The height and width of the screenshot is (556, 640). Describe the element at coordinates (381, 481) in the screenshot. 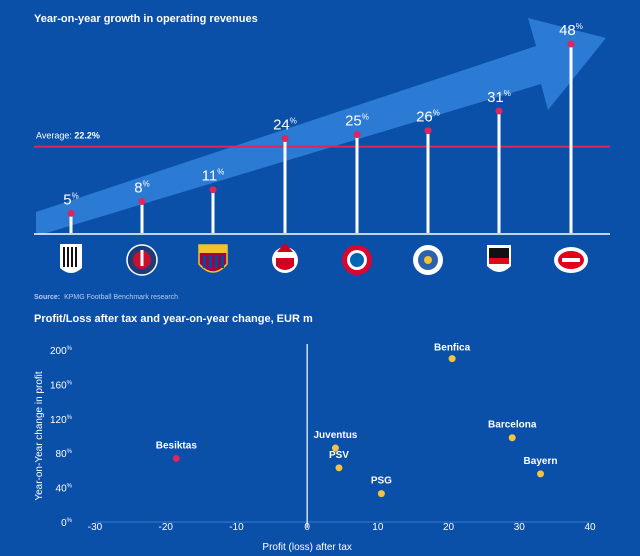

I see `scatter-point-label: PSG` at that location.